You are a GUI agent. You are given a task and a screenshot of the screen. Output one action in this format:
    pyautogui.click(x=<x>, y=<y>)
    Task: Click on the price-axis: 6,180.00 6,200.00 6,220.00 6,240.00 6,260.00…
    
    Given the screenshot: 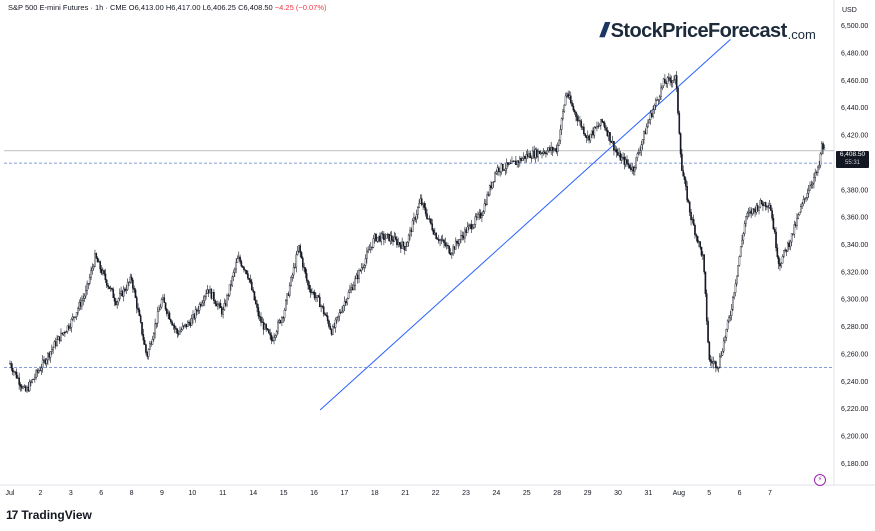 What is the action you would take?
    pyautogui.click(x=854, y=245)
    